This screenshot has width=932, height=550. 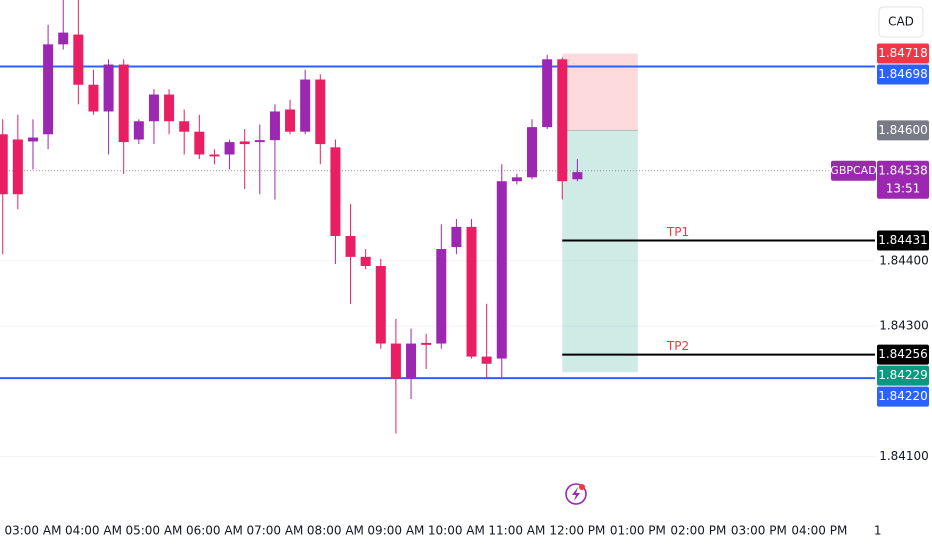 What do you see at coordinates (600, 251) in the screenshot?
I see `target-zone` at bounding box center [600, 251].